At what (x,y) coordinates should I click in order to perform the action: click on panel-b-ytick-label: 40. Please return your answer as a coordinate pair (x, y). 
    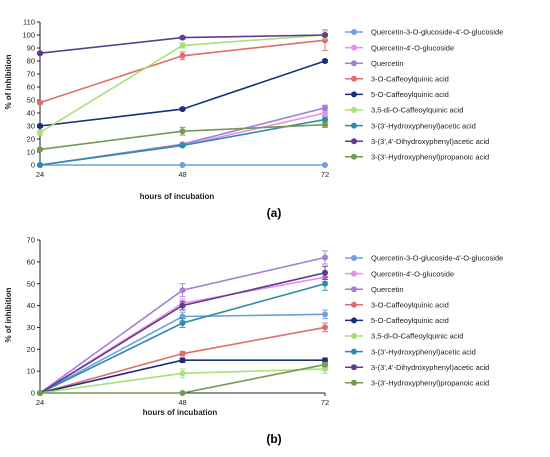
    Looking at the image, I should click on (31, 305).